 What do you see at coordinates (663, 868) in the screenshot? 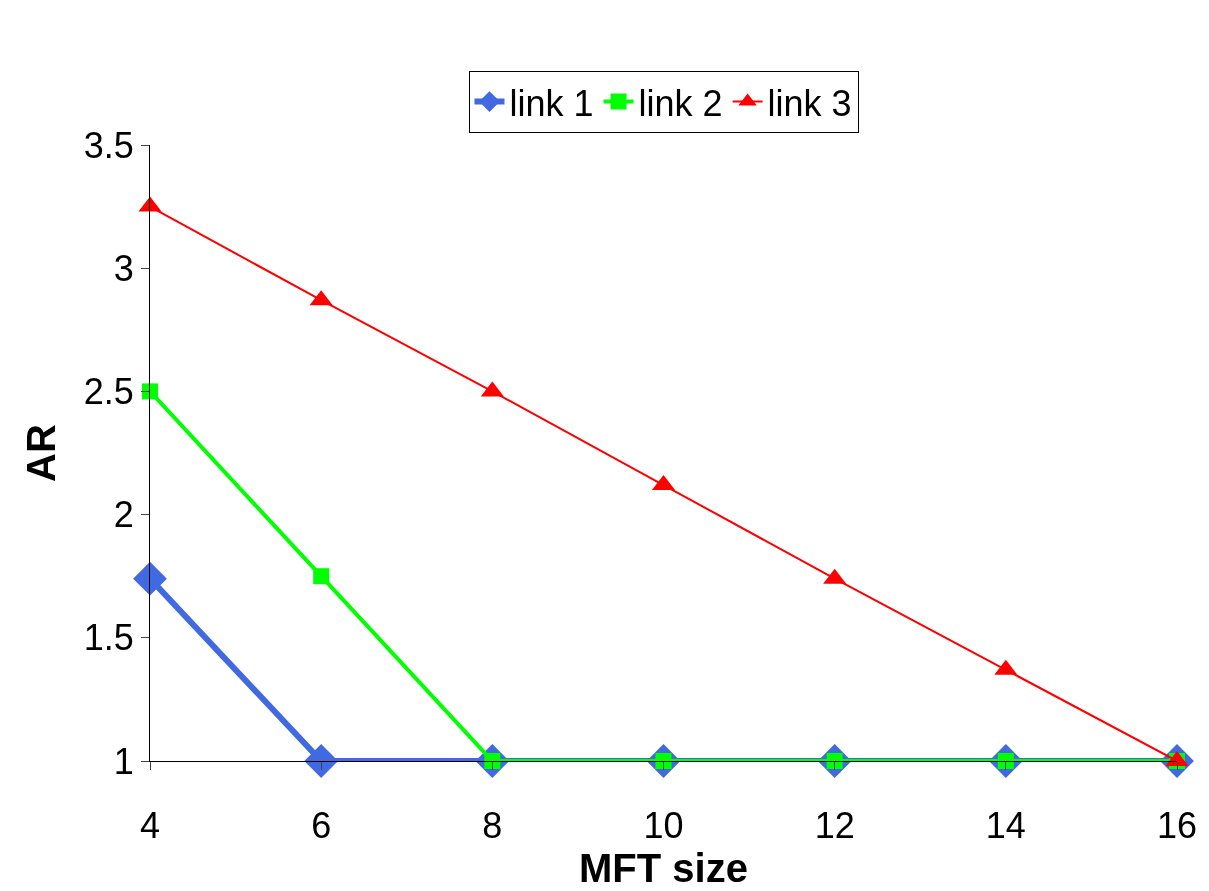
I see `x-axis-title: MFT size` at bounding box center [663, 868].